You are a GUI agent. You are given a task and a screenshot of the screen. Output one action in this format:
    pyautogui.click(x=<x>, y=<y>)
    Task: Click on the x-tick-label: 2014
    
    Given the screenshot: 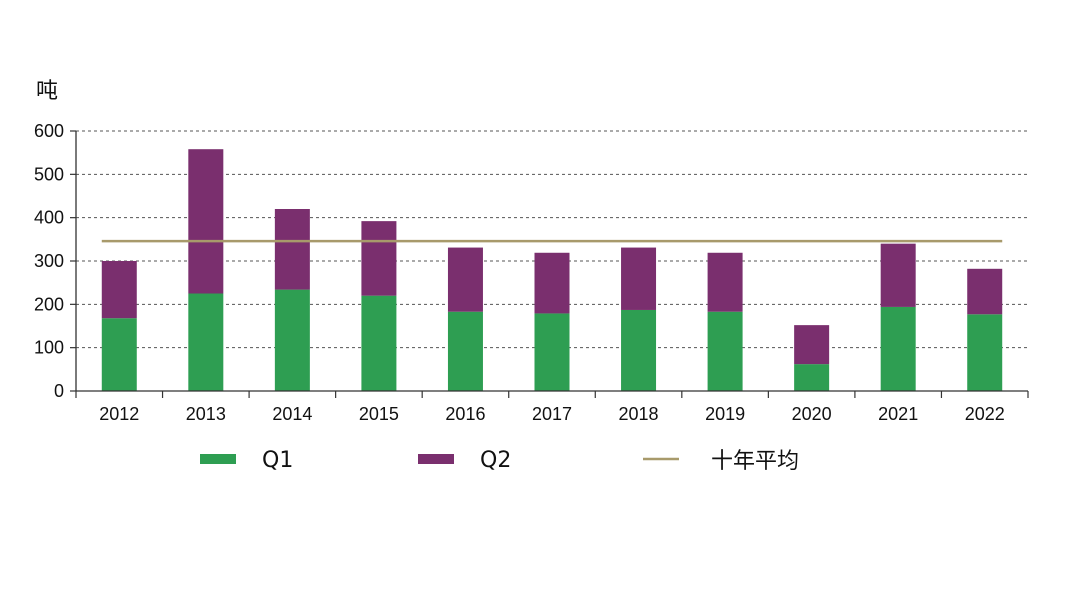 What is the action you would take?
    pyautogui.click(x=292, y=414)
    